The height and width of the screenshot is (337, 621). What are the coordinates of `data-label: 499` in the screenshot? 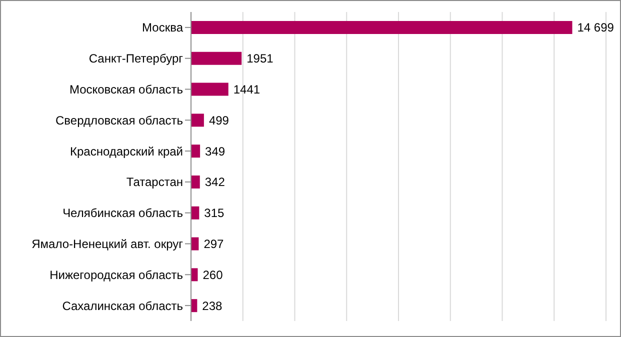 It's located at (219, 120).